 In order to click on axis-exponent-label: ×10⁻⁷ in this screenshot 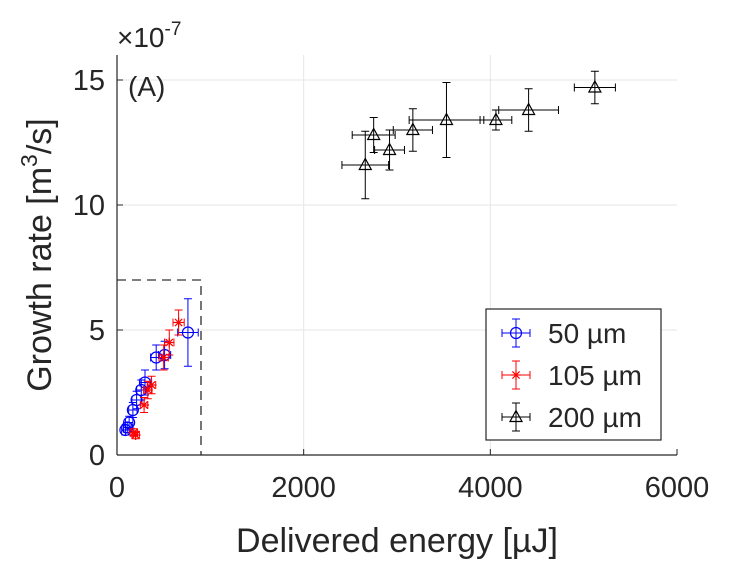, I will do `click(149, 36)`.